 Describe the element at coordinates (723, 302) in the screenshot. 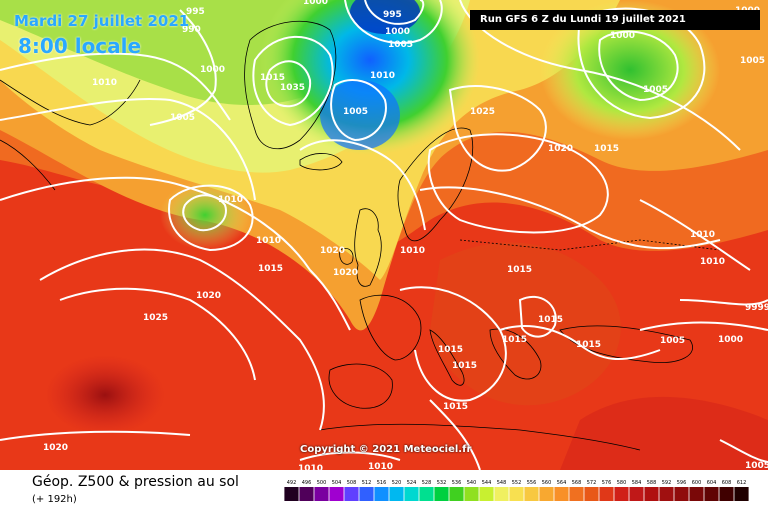

I see `isobar-1000-east` at that location.